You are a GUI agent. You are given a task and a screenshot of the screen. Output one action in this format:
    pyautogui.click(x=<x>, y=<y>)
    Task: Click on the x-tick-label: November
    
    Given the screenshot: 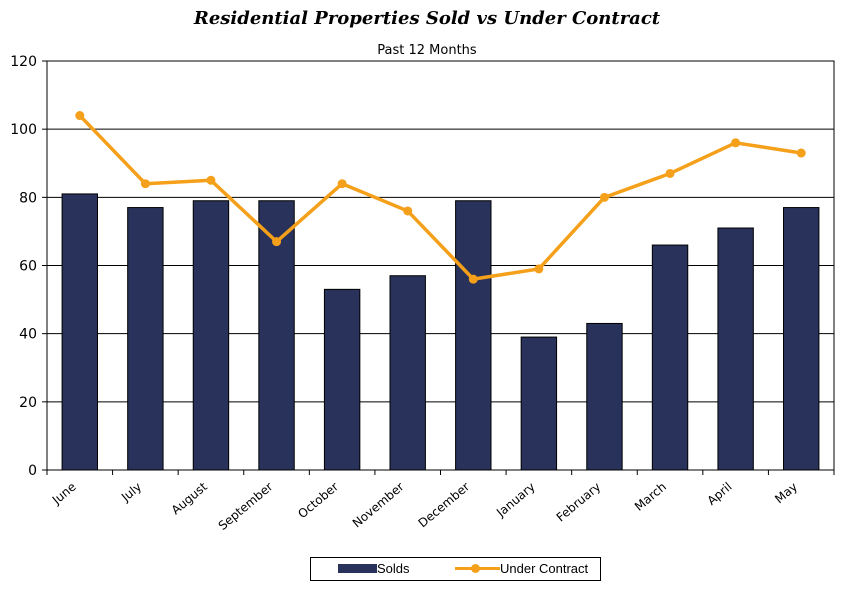 What is the action you would take?
    pyautogui.click(x=378, y=505)
    